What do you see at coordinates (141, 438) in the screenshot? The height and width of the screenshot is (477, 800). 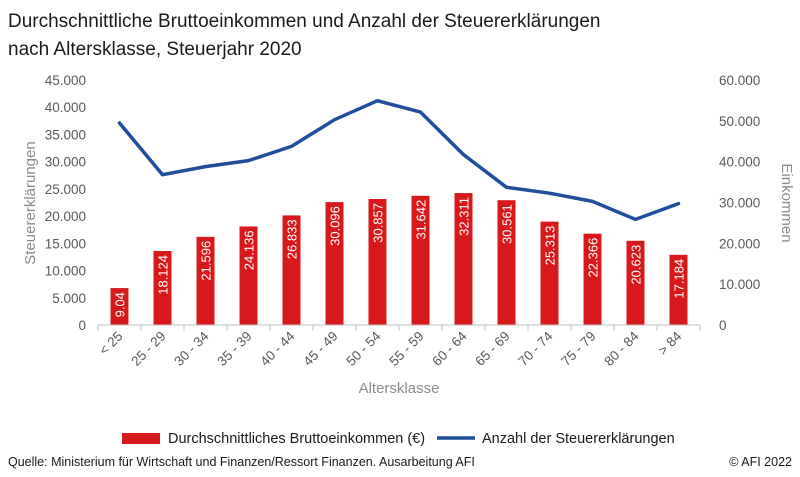 I see `legend-bar-swatch` at bounding box center [141, 438].